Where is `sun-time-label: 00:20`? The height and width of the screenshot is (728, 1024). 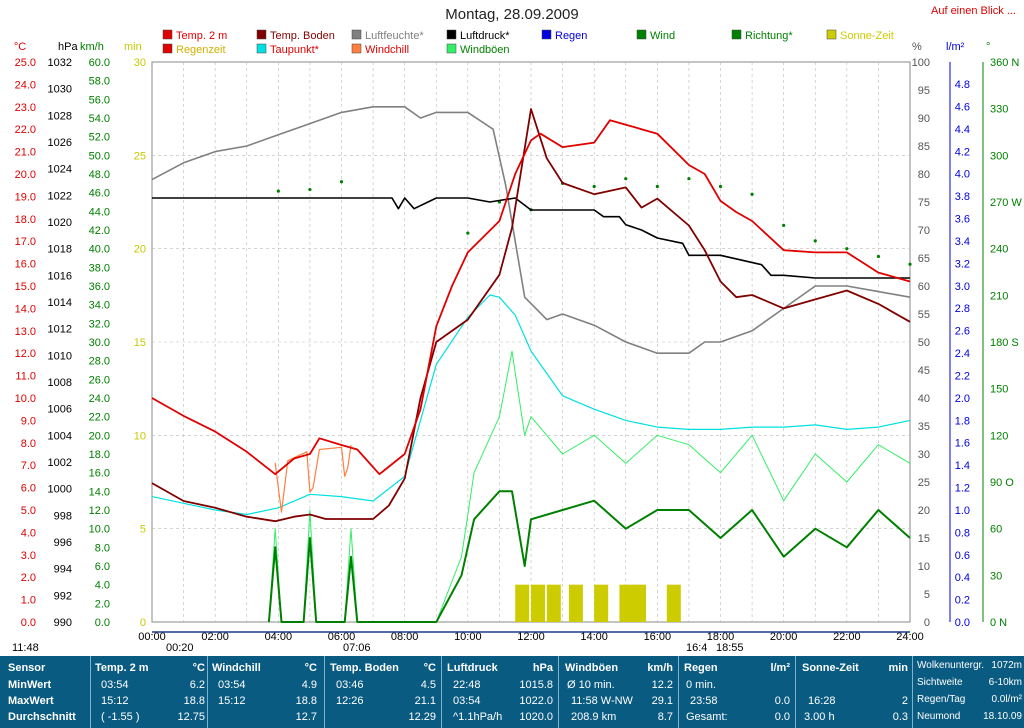
sun-time-label: 00:20 is located at coordinates (180, 648).